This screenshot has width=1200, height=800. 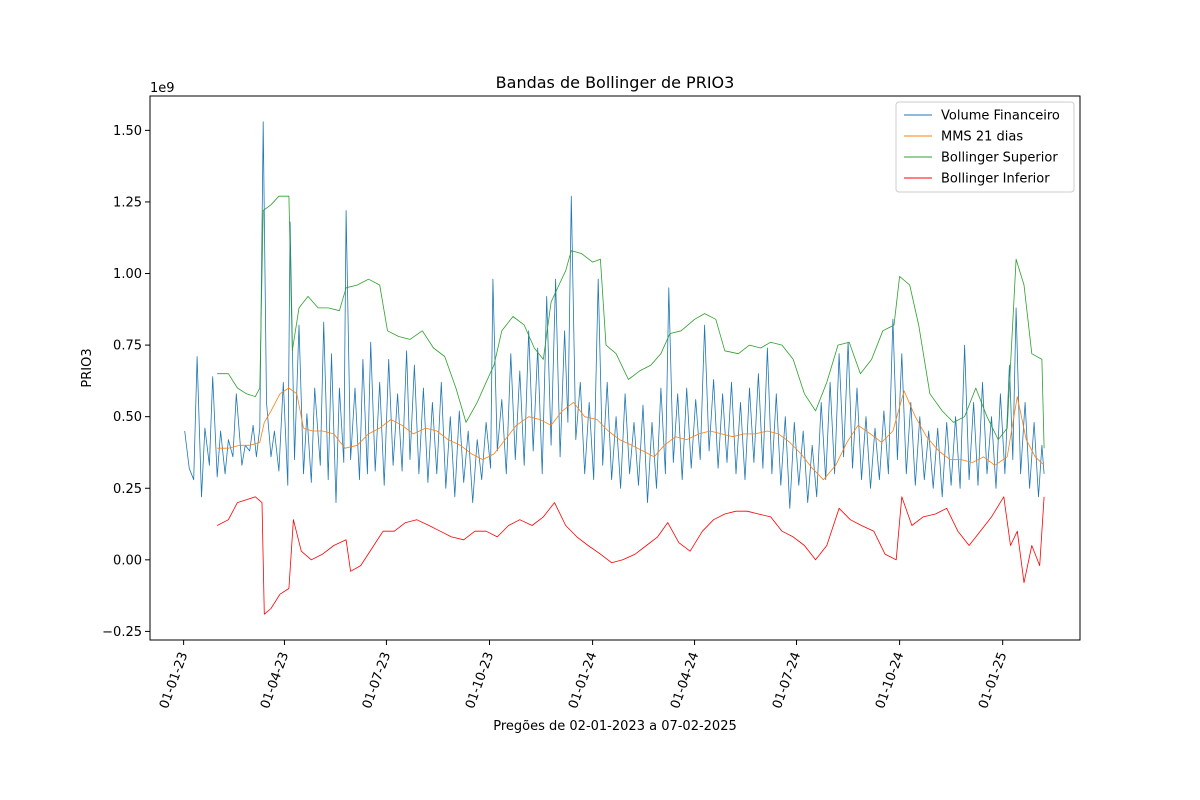 I want to click on y-tick-label: 0.25, so click(x=127, y=489).